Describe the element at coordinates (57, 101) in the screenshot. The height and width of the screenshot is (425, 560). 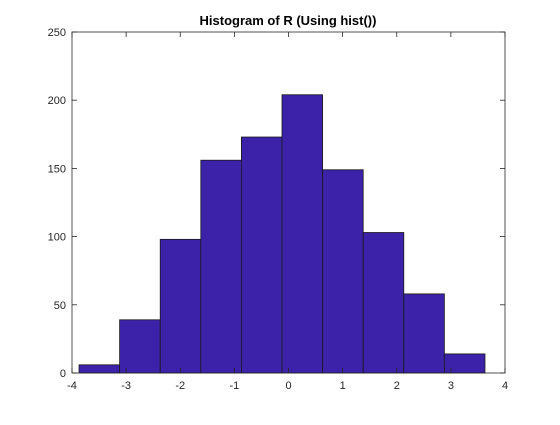
I see `y-tick-label: 200` at that location.